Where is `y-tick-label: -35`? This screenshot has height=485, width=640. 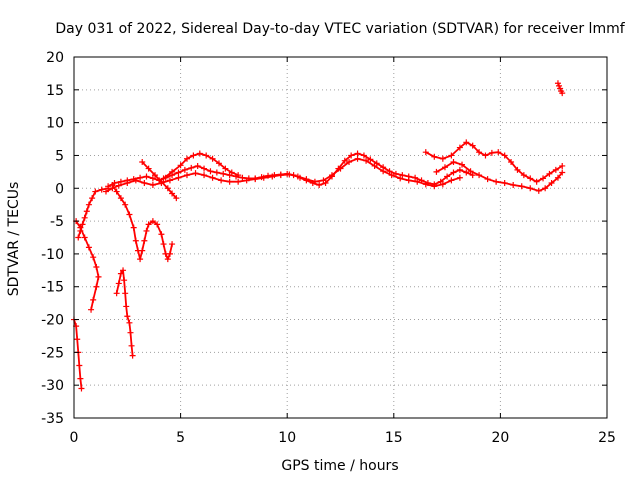
y-tick-label: -35 is located at coordinates (52, 419).